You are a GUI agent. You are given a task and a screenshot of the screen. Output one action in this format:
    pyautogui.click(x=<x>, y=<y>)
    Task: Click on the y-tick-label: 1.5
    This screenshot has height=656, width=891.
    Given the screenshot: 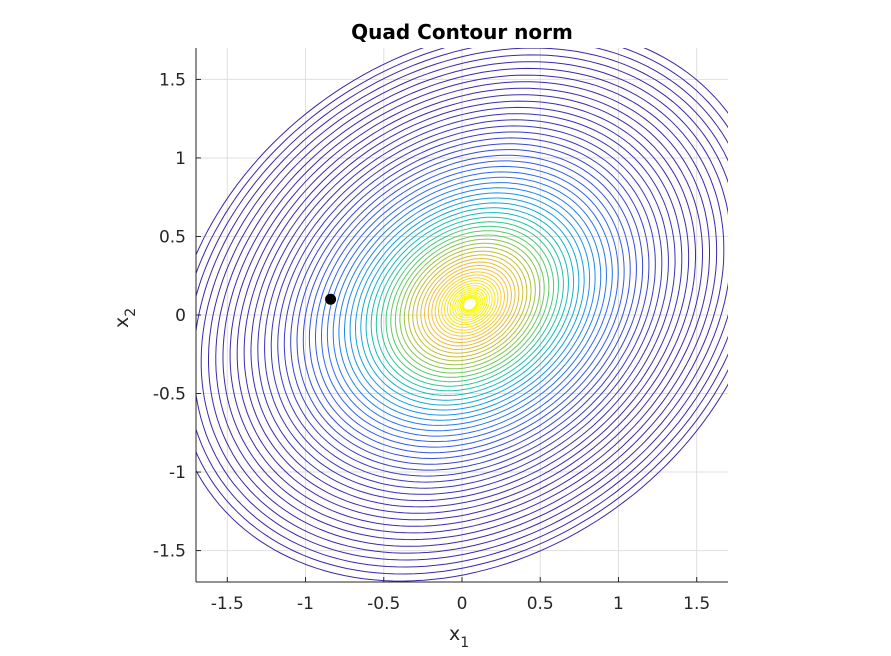 What is the action you would take?
    pyautogui.click(x=172, y=80)
    